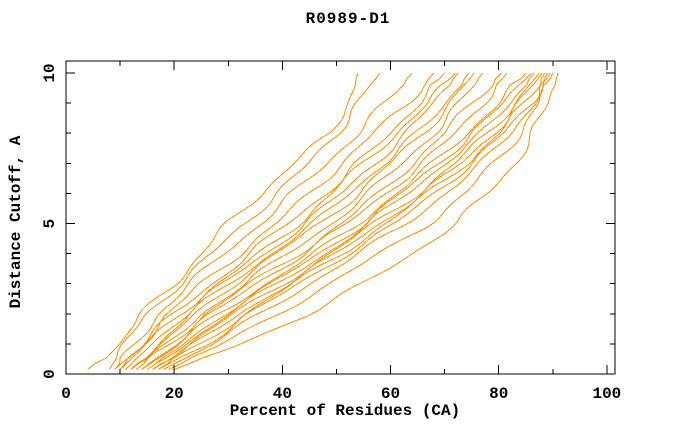 This screenshot has width=680, height=440. What do you see at coordinates (282, 394) in the screenshot?
I see `x-tick-label: 40` at bounding box center [282, 394].